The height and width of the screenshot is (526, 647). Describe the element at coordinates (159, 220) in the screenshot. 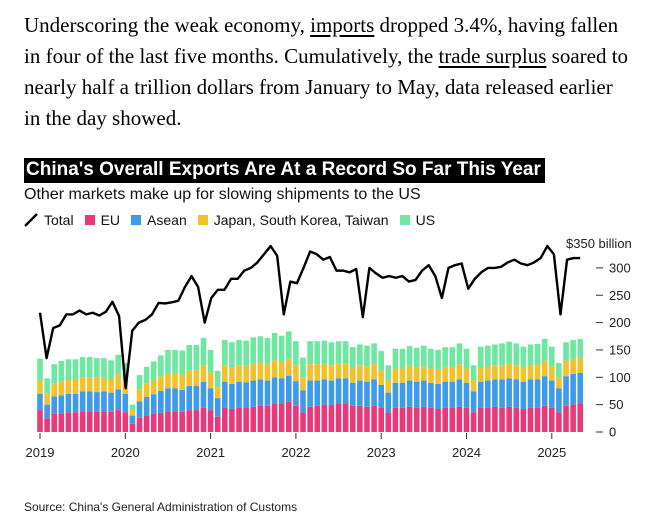

I see `legend-item-asean: Asean` at that location.